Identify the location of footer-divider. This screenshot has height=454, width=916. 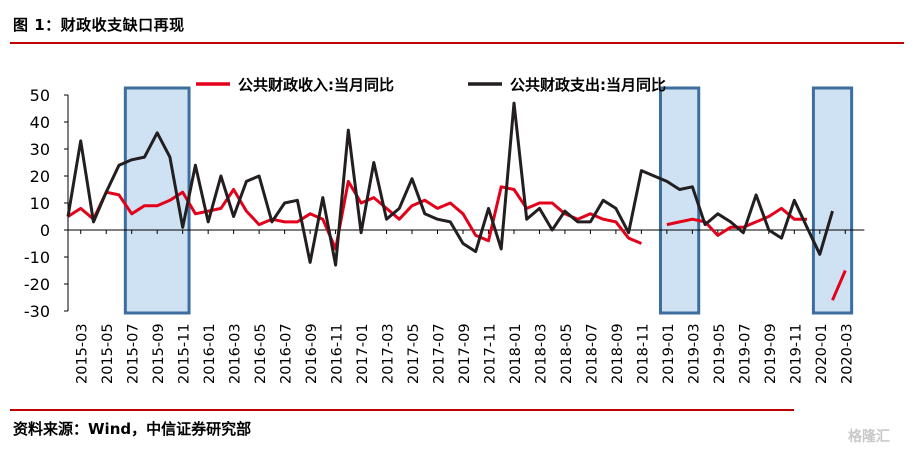
(402, 410).